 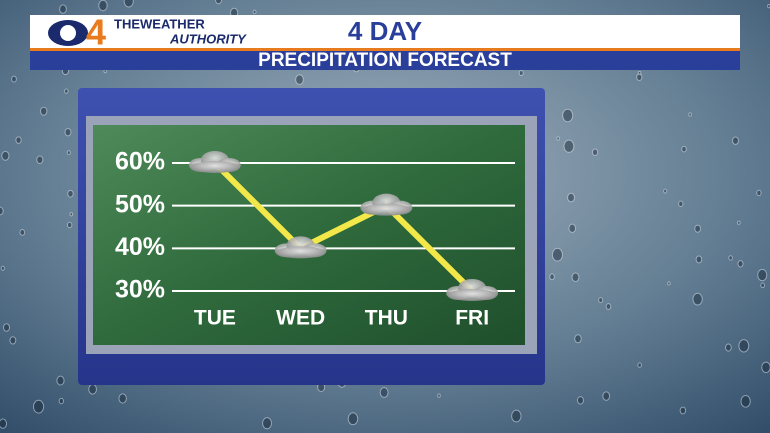 I want to click on data-line, so click(x=343, y=227).